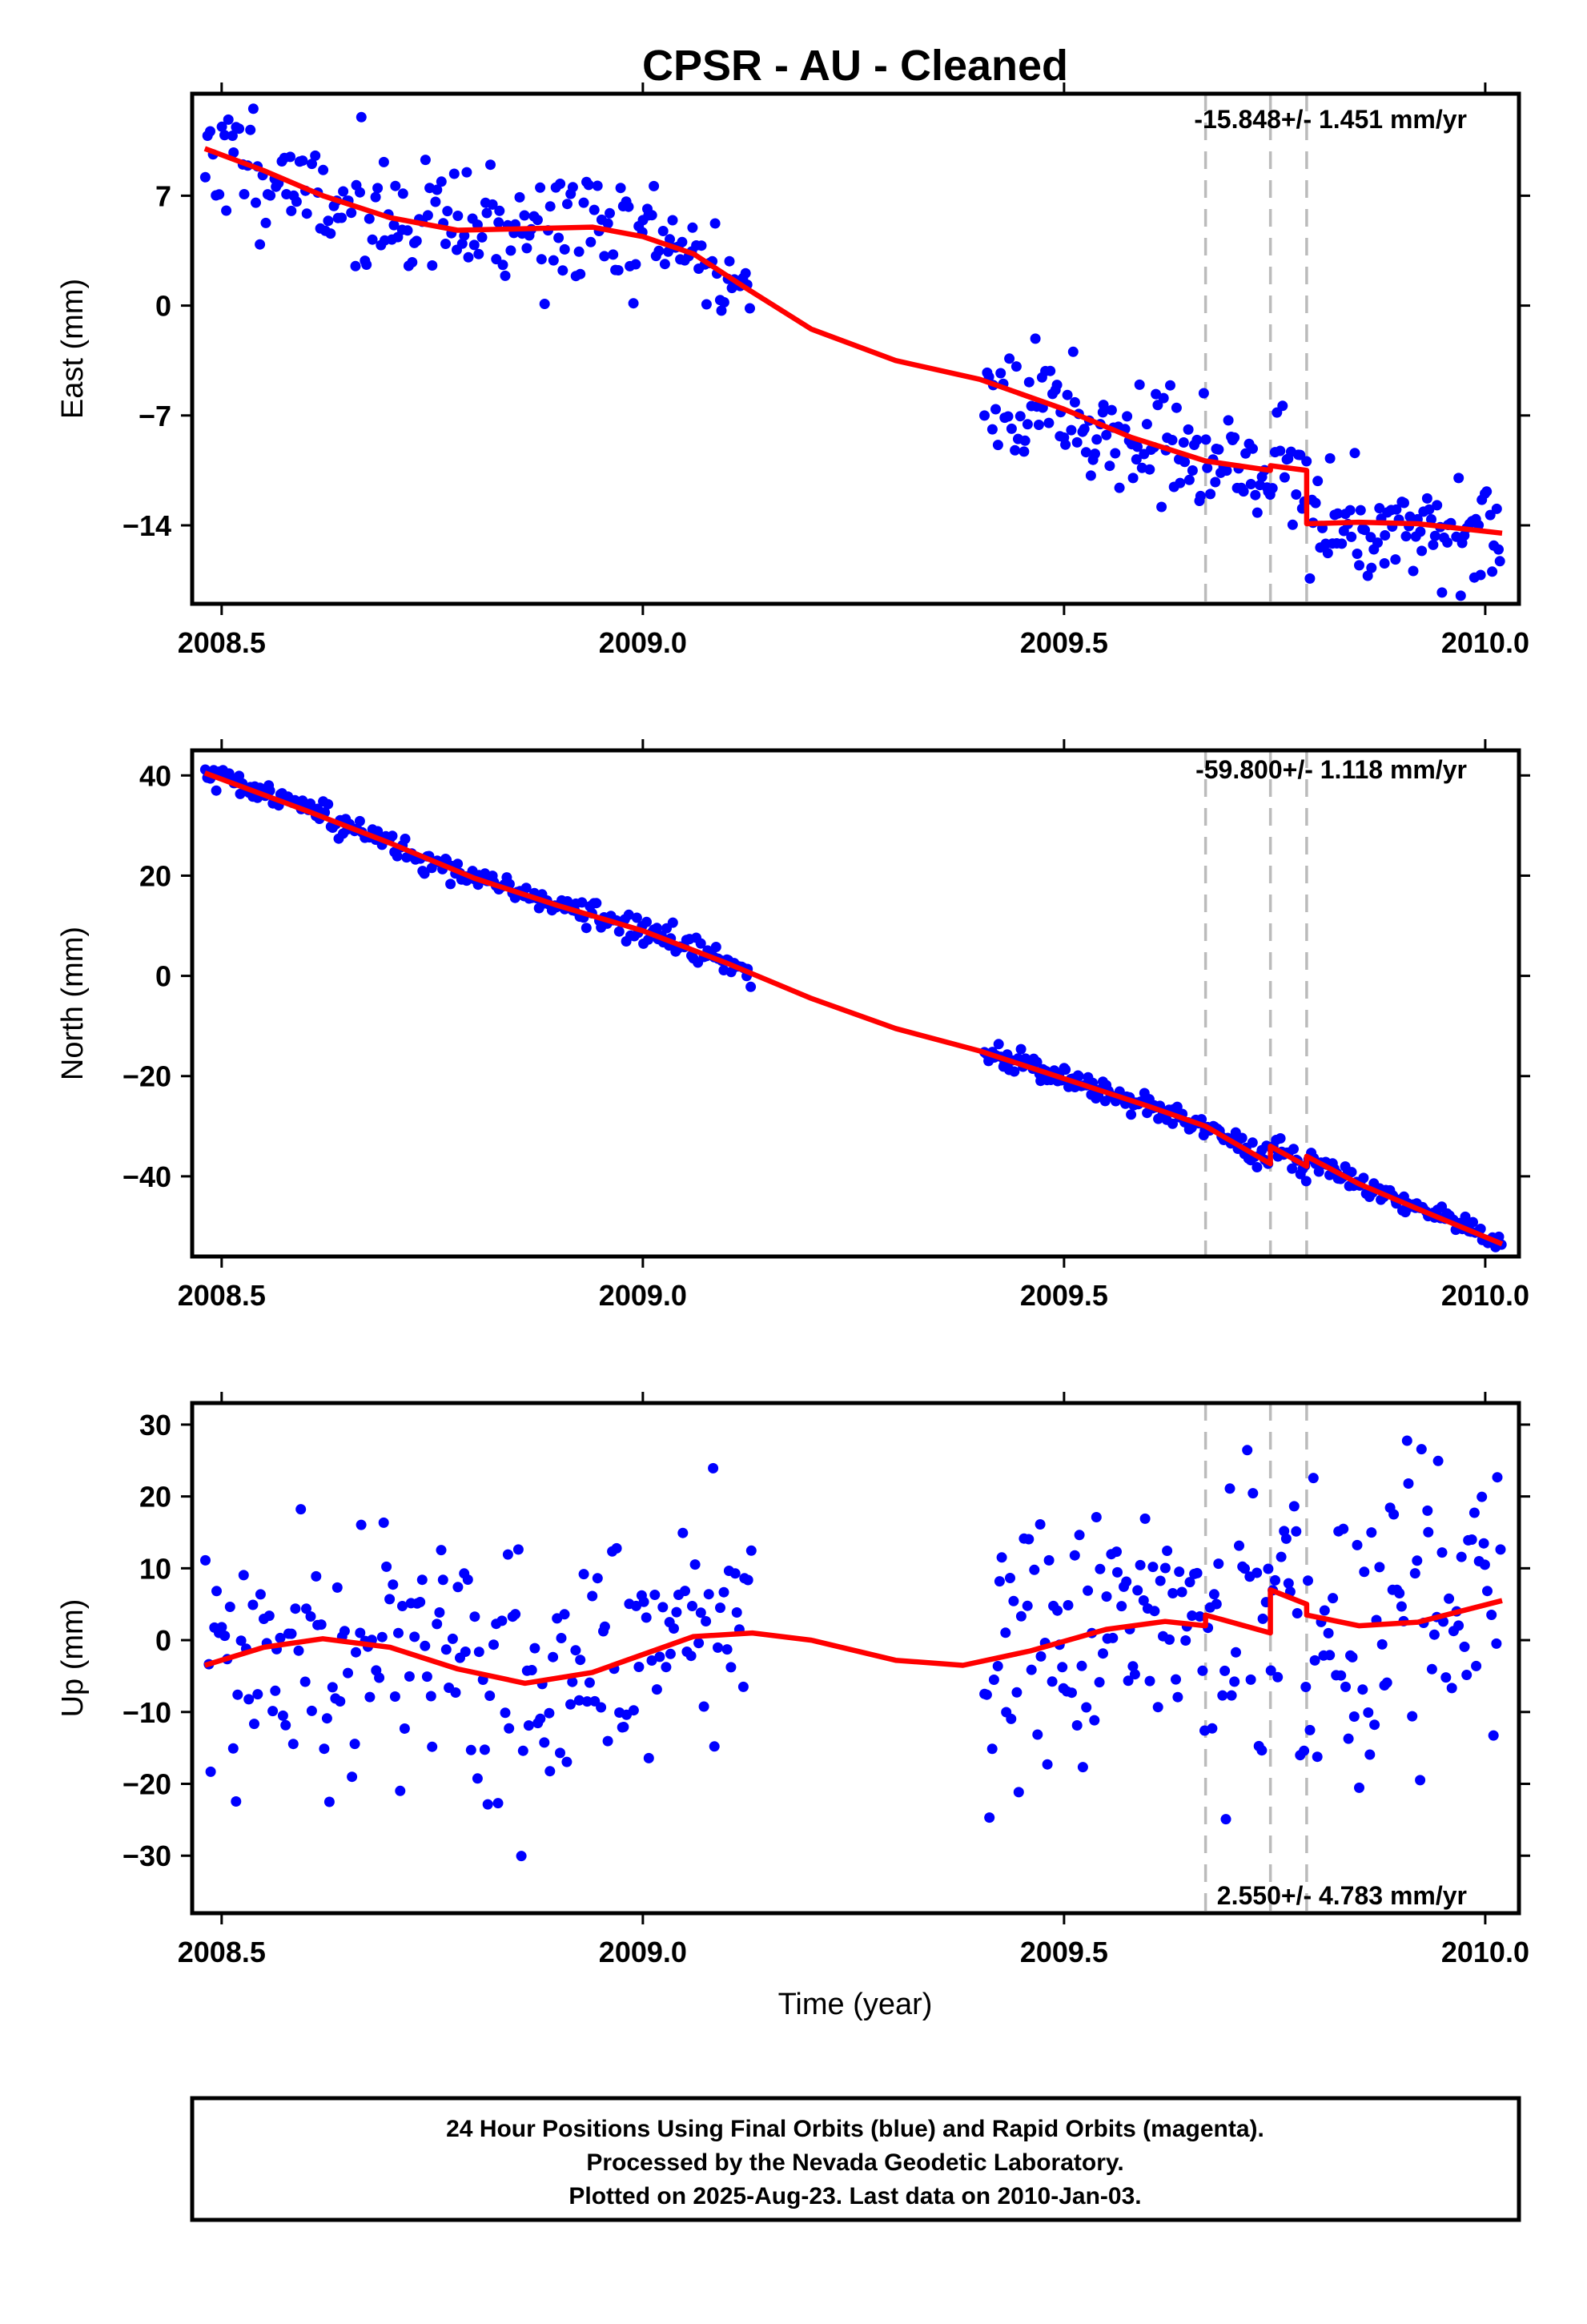 The image size is (1587, 2324). I want to click on north-y-tick-label: 0, so click(163, 976).